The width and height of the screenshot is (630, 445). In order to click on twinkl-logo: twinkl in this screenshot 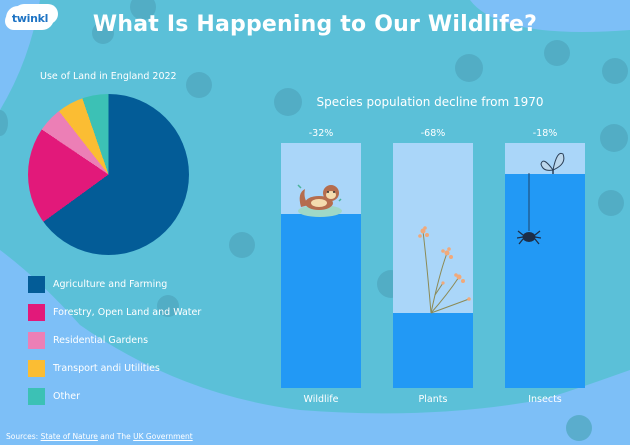, I will do `click(30, 18)`.